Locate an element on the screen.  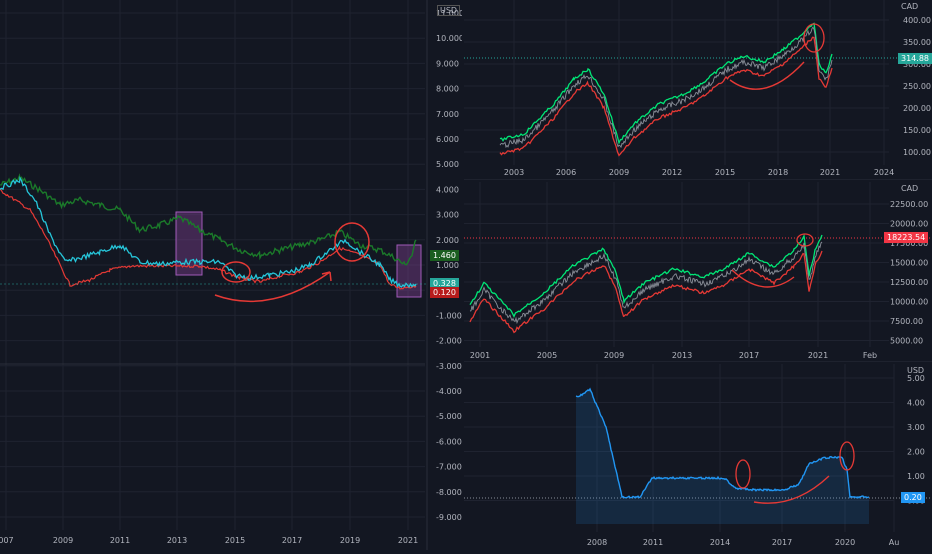
left-y-tick-label: 4.000 is located at coordinates (447, 189).